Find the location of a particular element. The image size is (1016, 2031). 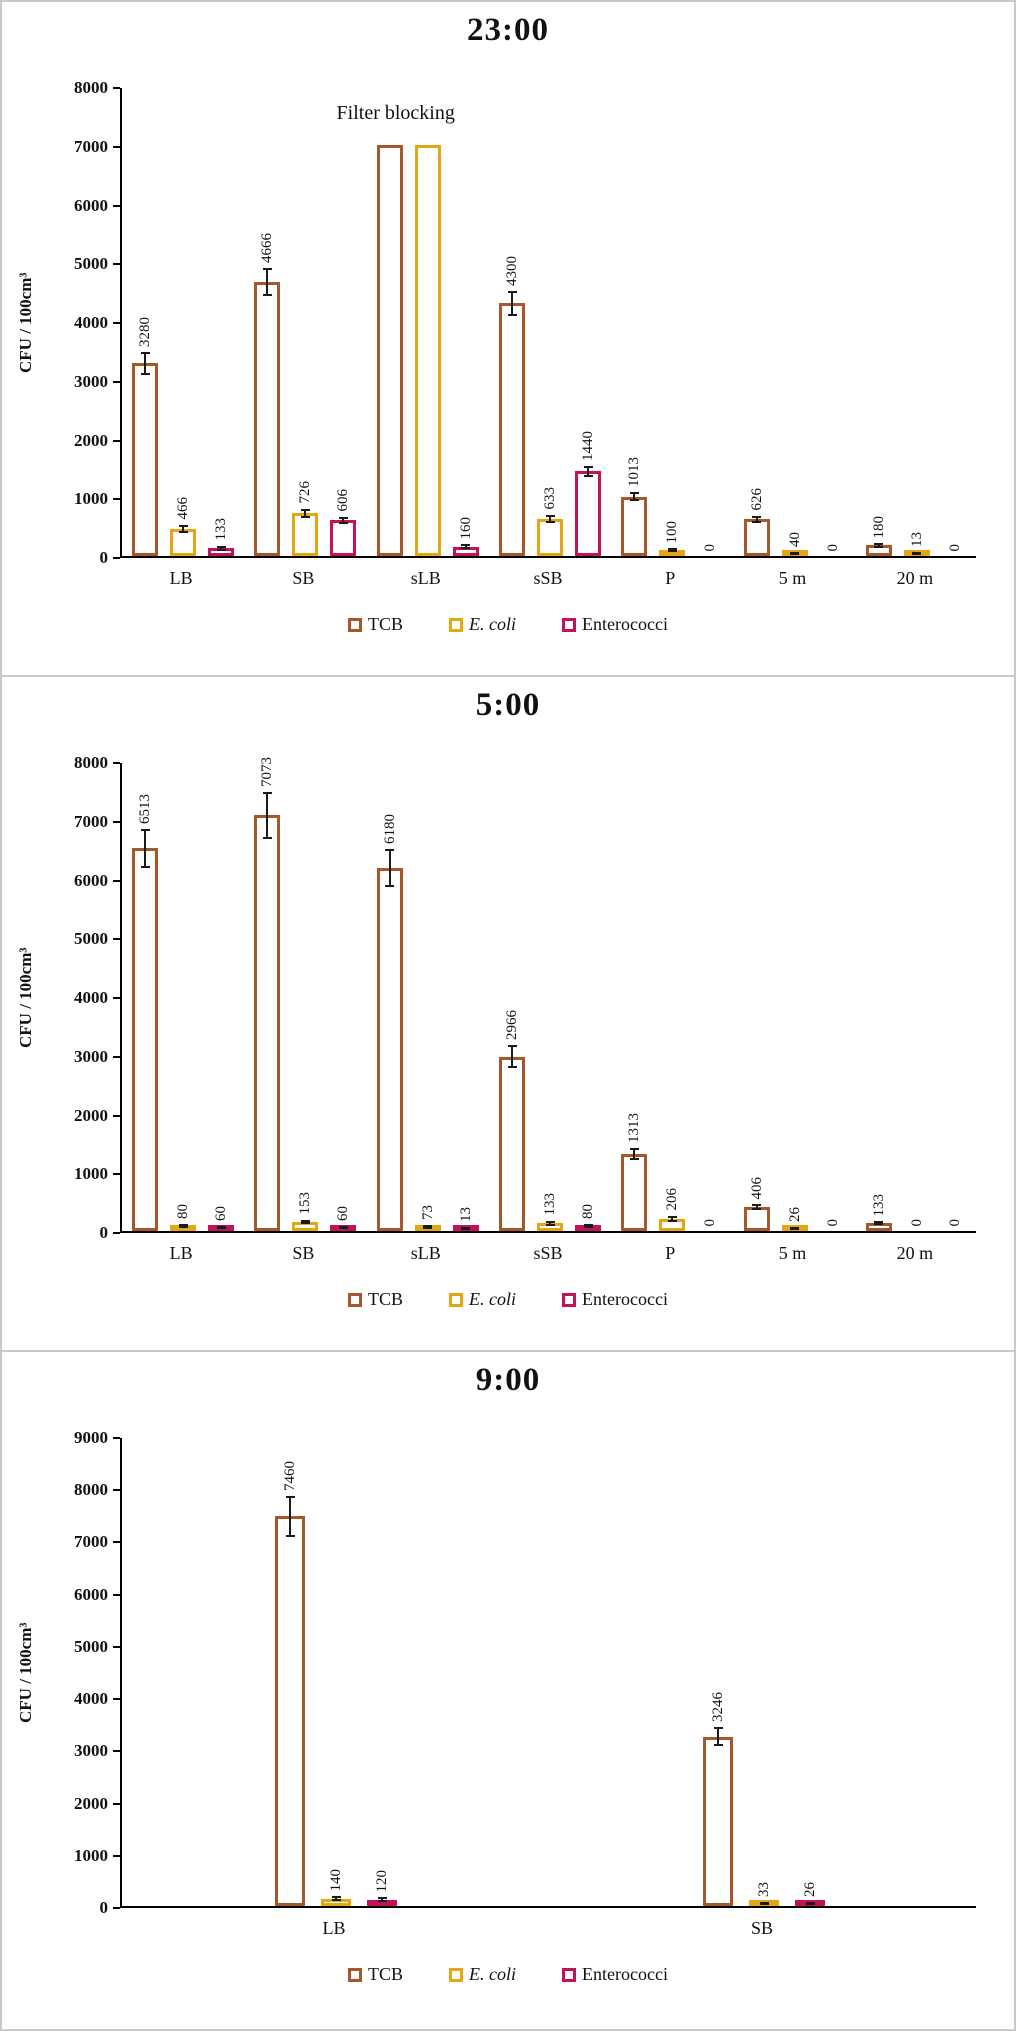

legend-swatch-E. coli is located at coordinates (456, 624).